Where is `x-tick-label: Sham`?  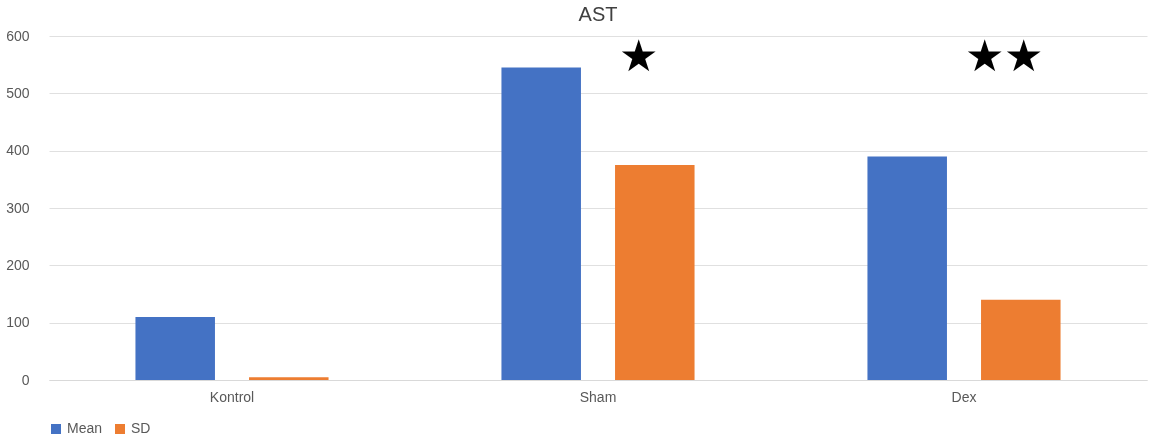
x-tick-label: Sham is located at coordinates (598, 396).